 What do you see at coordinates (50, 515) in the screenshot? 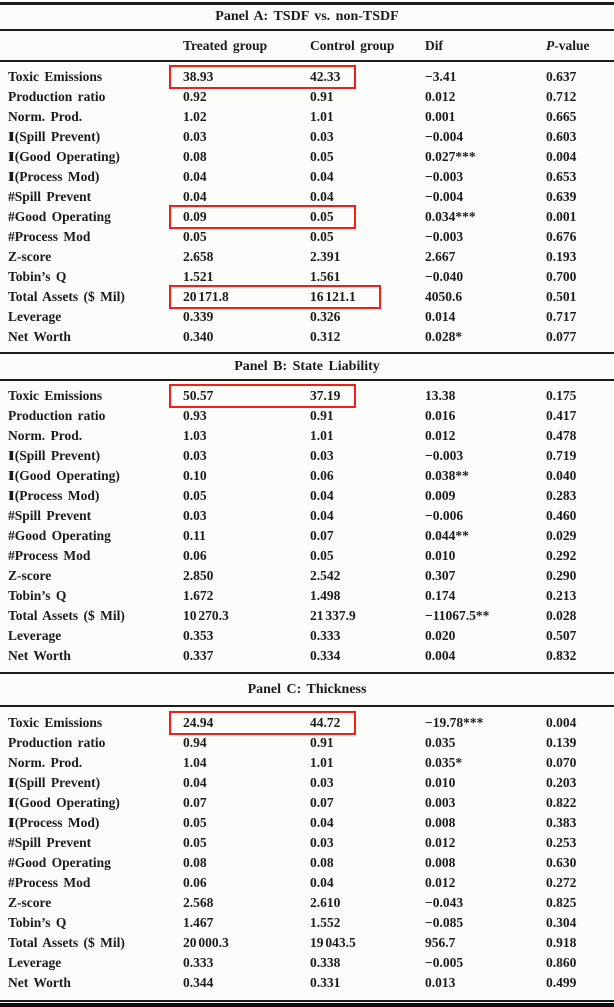
I see `row-label: #Spill Prevent` at bounding box center [50, 515].